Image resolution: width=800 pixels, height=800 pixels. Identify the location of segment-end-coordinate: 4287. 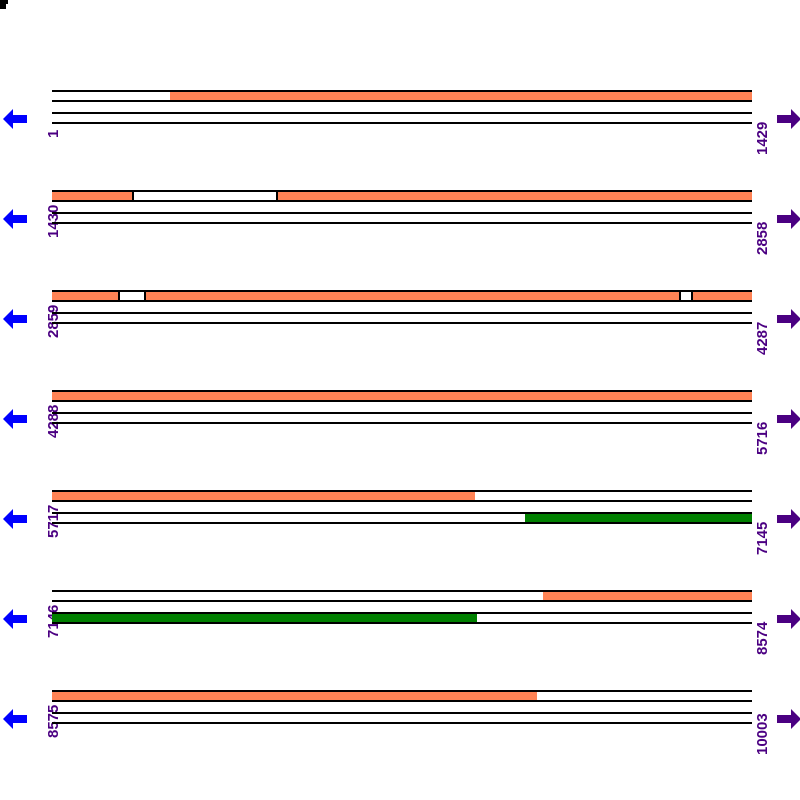
(762, 338).